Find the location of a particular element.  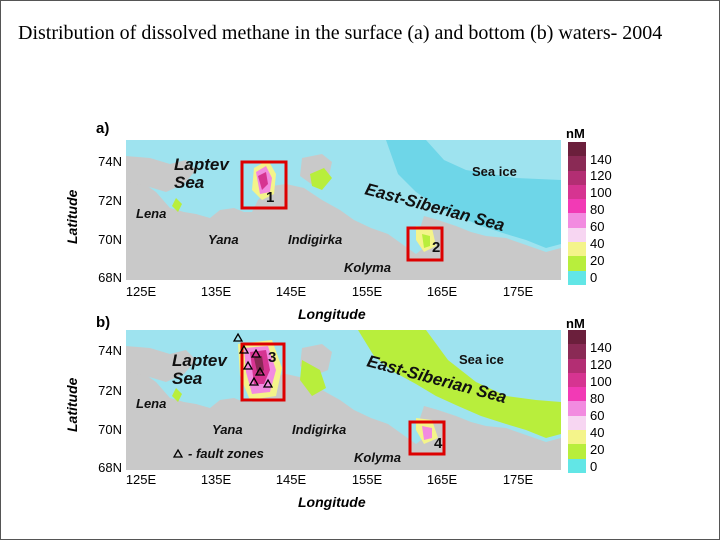

panel-a-lat-tick: 72N is located at coordinates (110, 200).